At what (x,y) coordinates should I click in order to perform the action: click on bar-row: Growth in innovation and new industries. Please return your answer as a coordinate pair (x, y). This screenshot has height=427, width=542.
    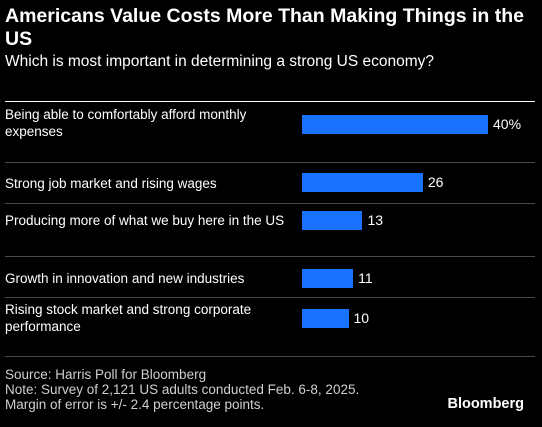
    Looking at the image, I should click on (270, 278).